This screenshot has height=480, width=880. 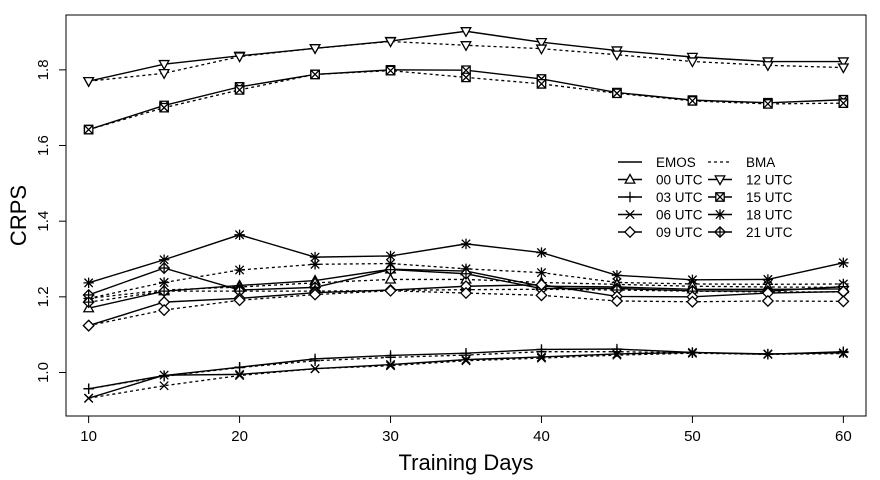 I want to click on legend-marker-triangle, so click(x=630, y=178).